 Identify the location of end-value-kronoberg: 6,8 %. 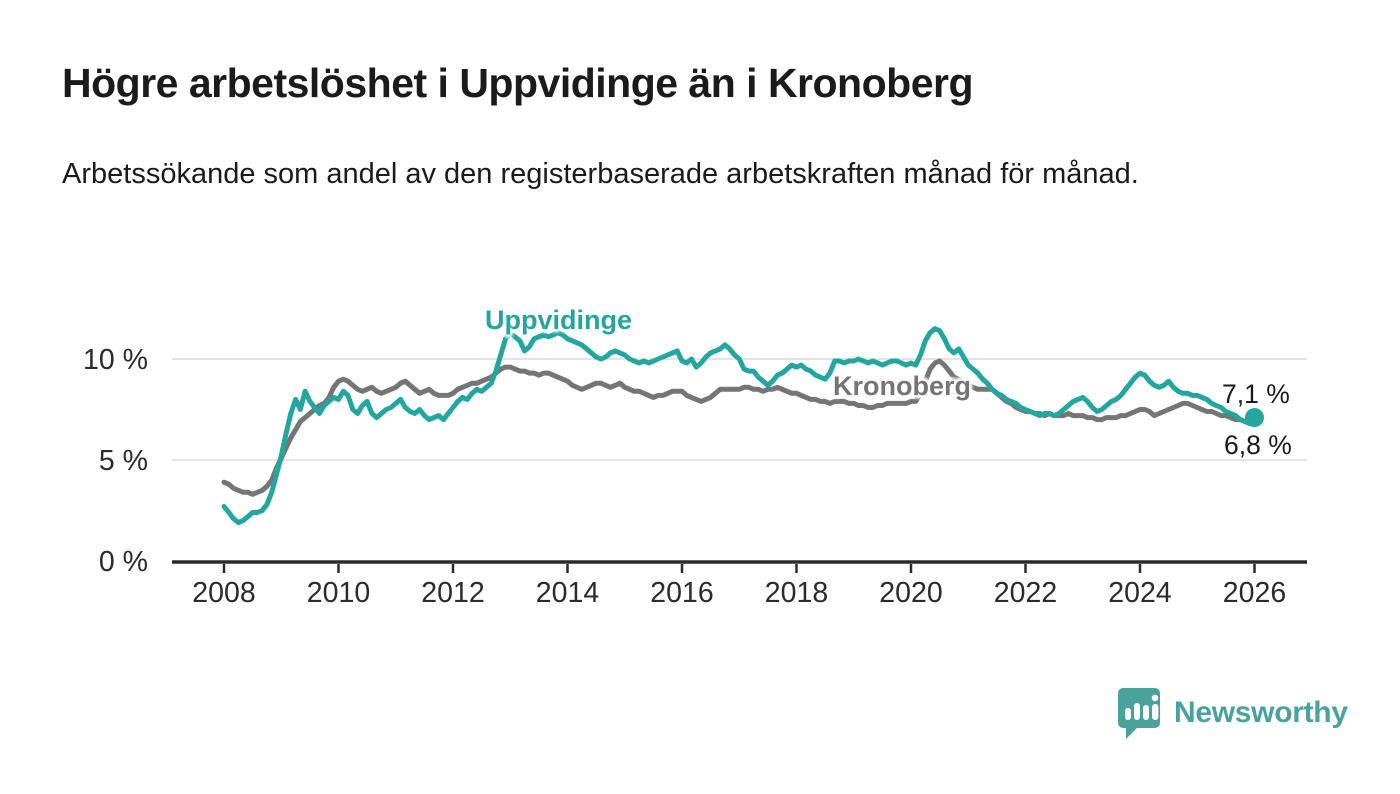
(1258, 445).